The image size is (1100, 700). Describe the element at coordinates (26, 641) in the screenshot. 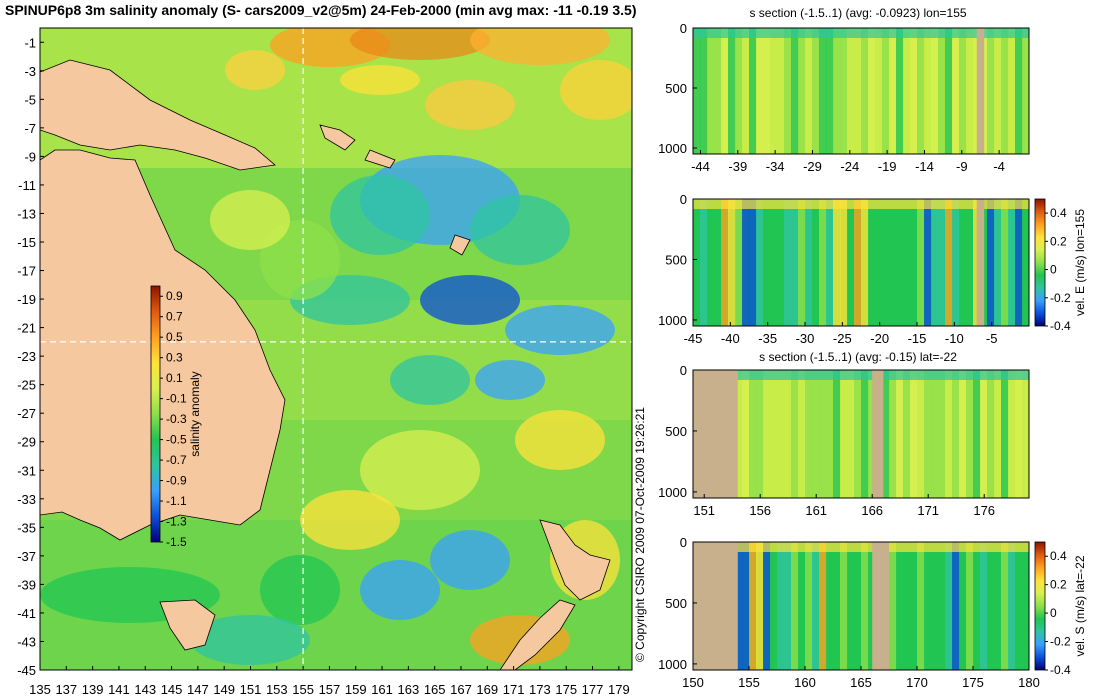

I see `map-y-tick-label: -43` at that location.